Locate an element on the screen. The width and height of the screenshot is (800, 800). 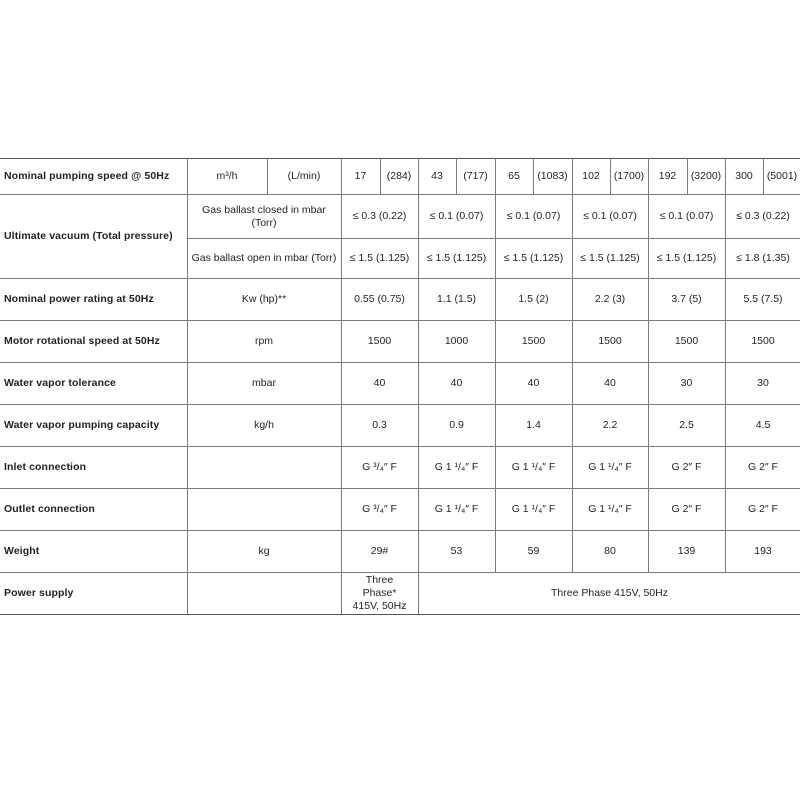
table-row: Weight kg 29# 53 59 80 139 193 is located at coordinates (400, 551).